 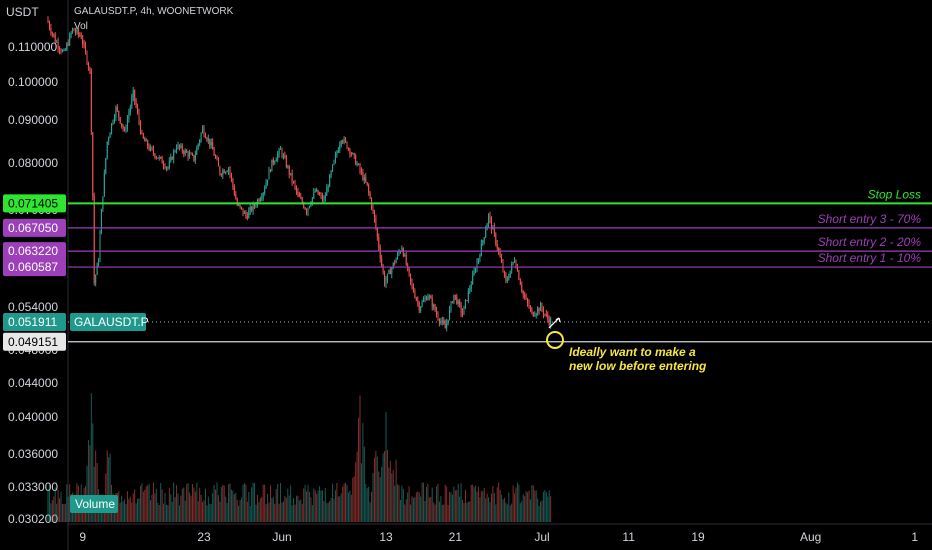 I want to click on current_price-price-tag-text: 0.051911, so click(x=32, y=322).